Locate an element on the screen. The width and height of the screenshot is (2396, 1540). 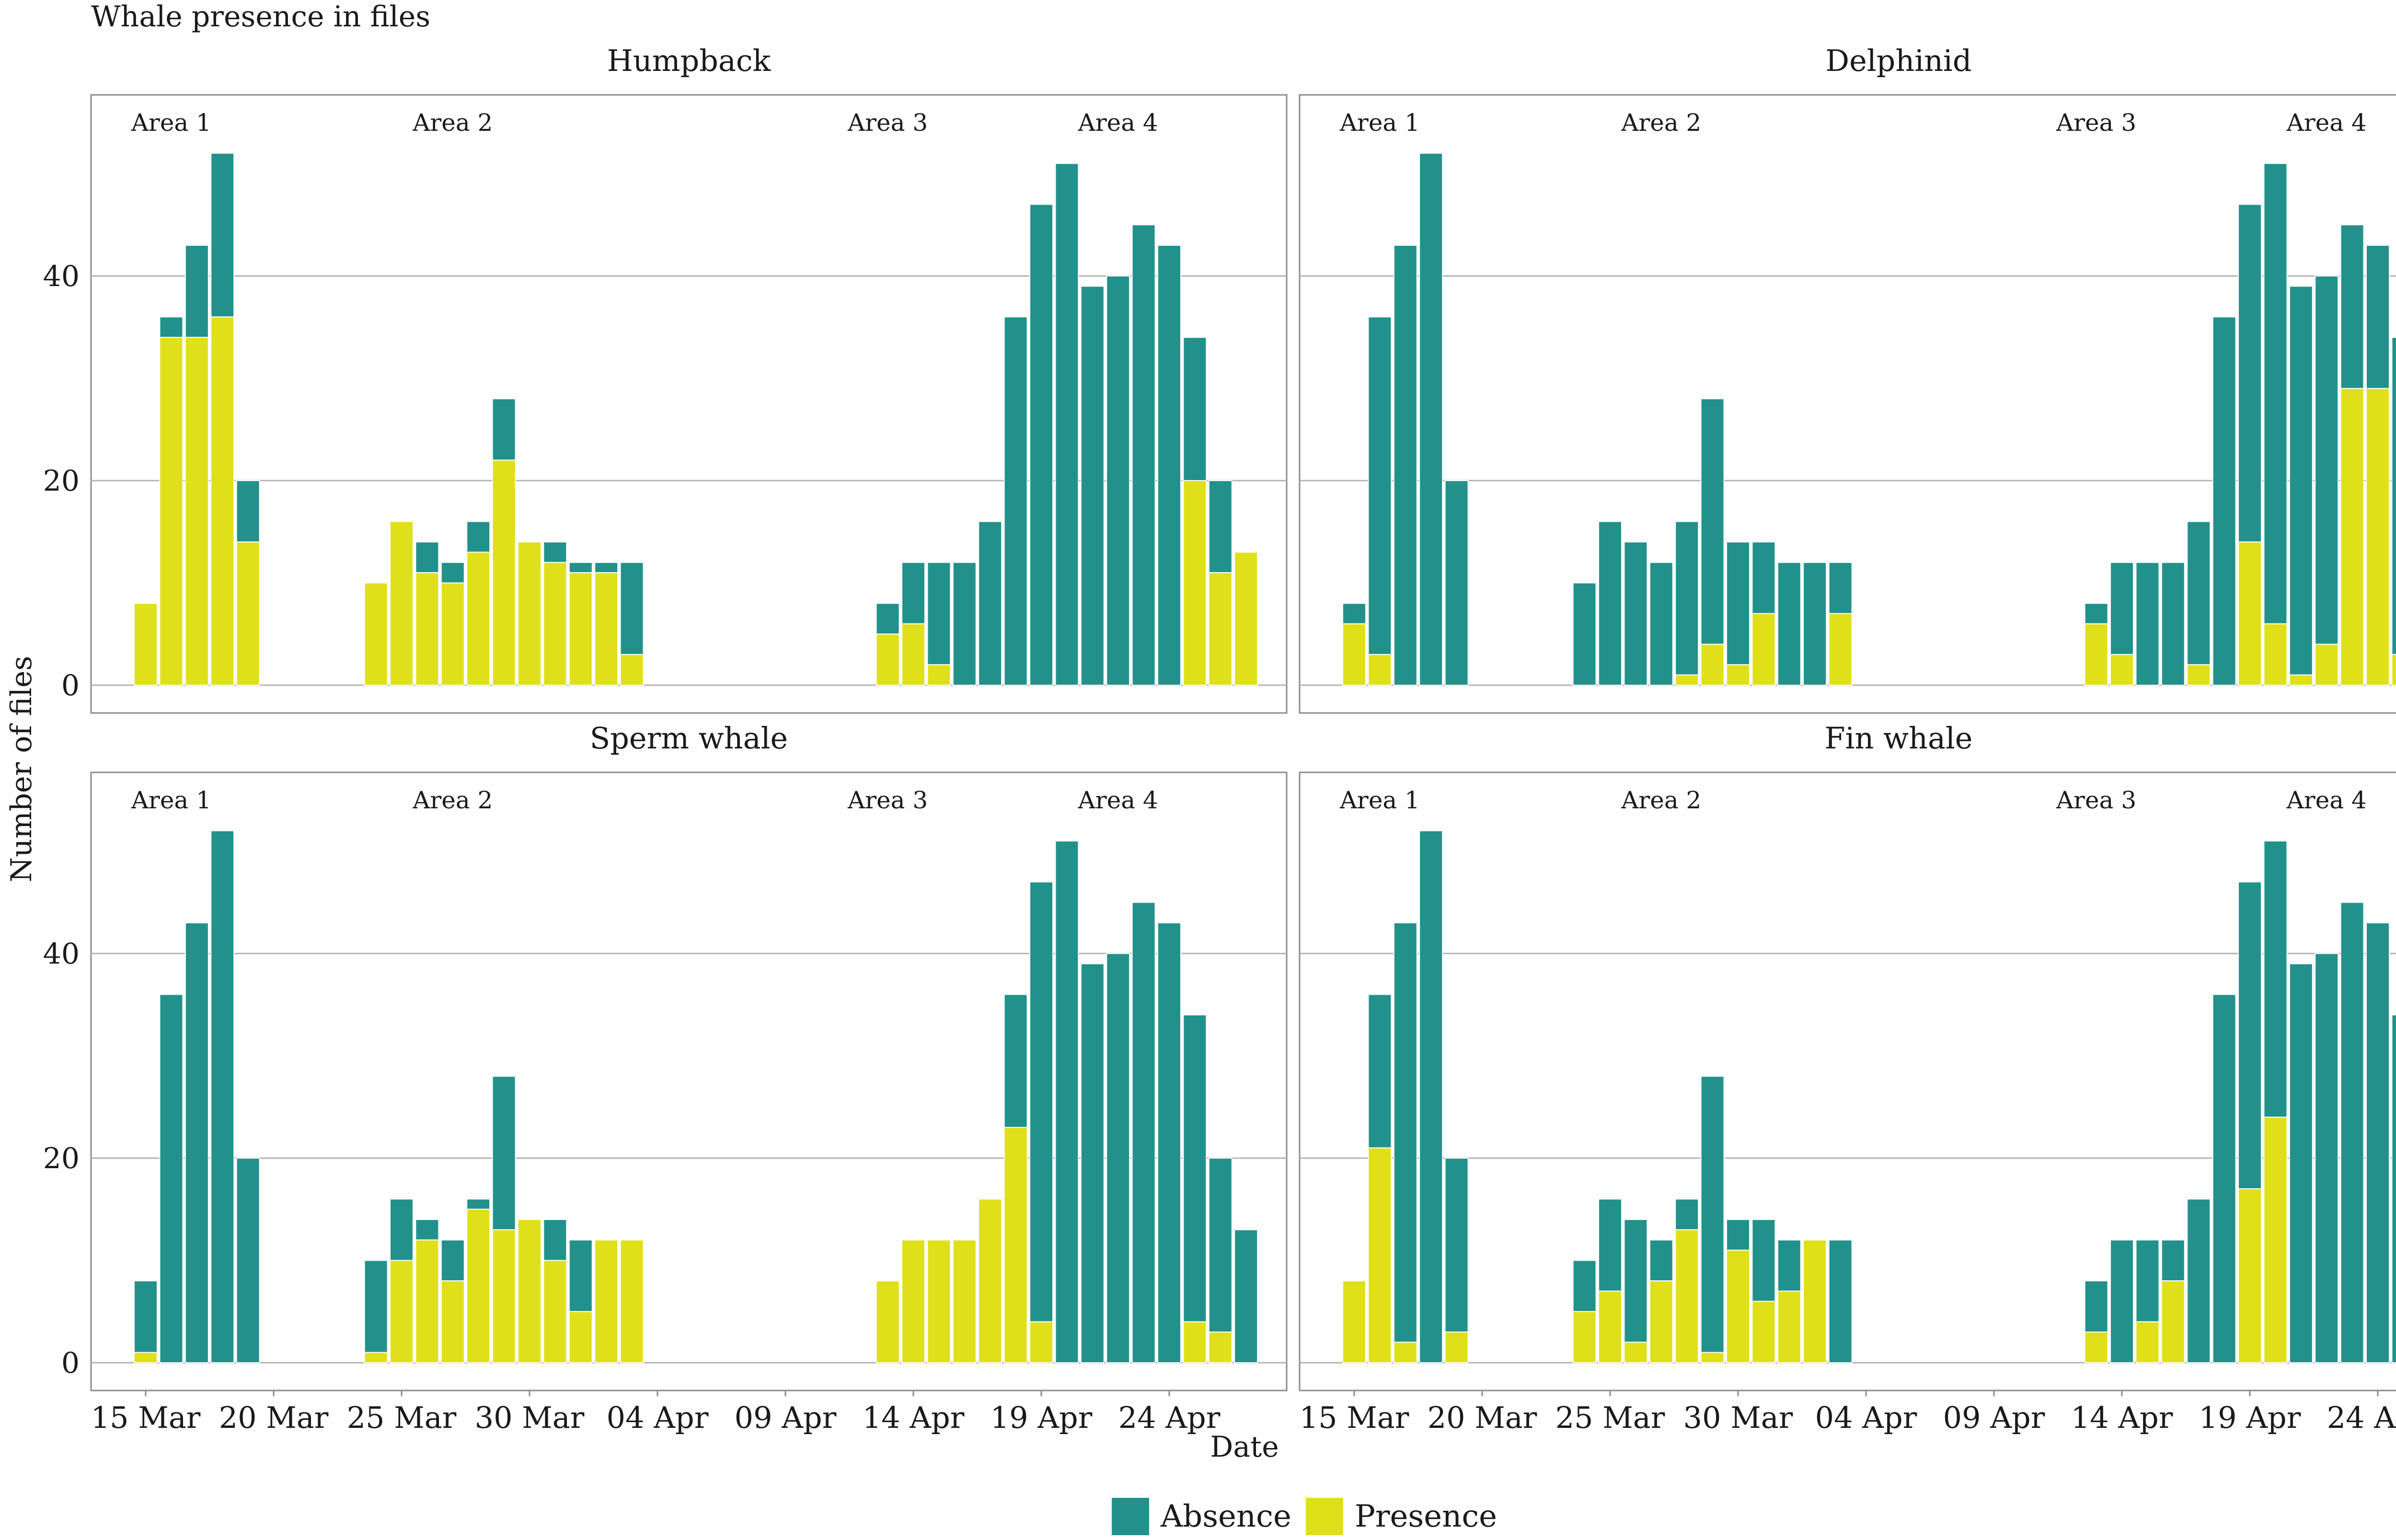
y-tick-label: 40 is located at coordinates (62, 276).